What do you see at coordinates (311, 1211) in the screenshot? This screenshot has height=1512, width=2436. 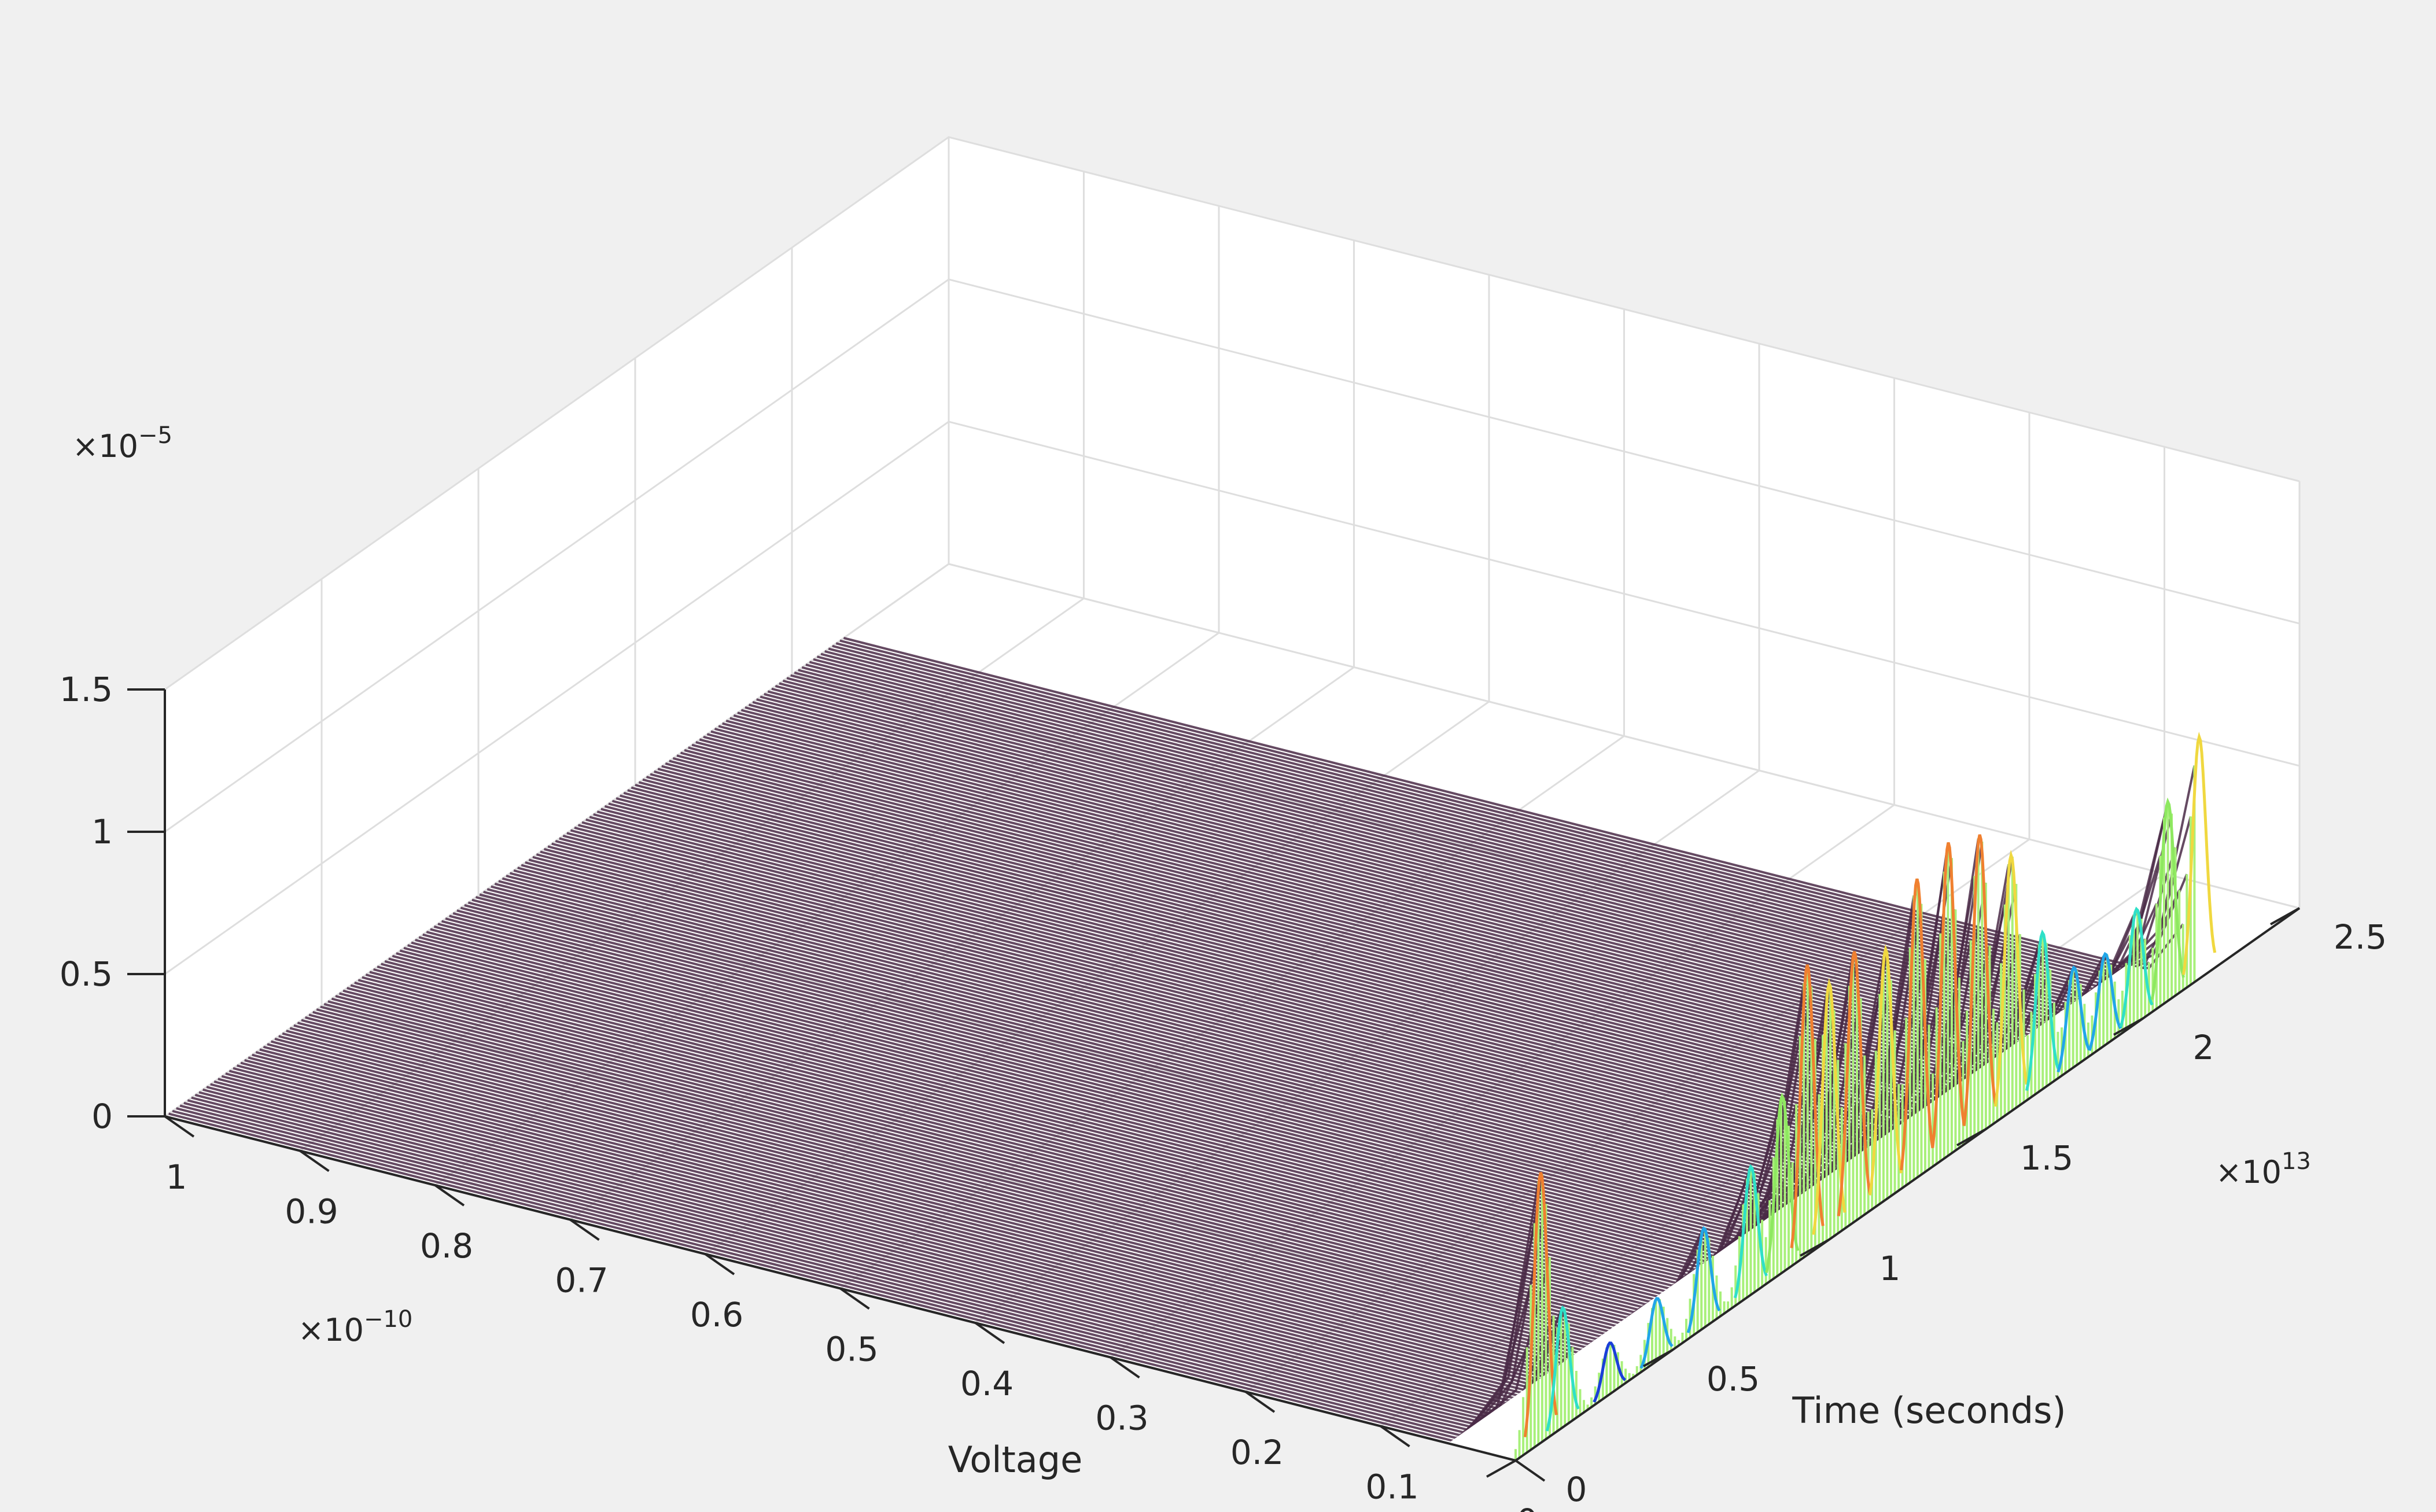 I see `x-tick-label: 0.9` at bounding box center [311, 1211].